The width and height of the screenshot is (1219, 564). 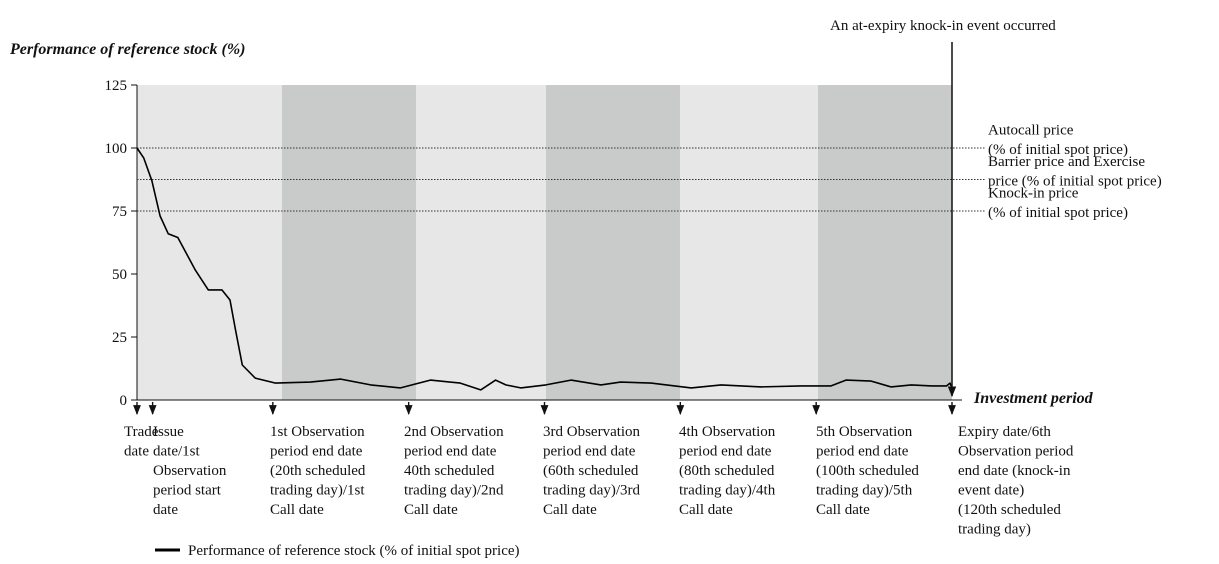 What do you see at coordinates (119, 212) in the screenshot?
I see `y-tick-label: 75` at bounding box center [119, 212].